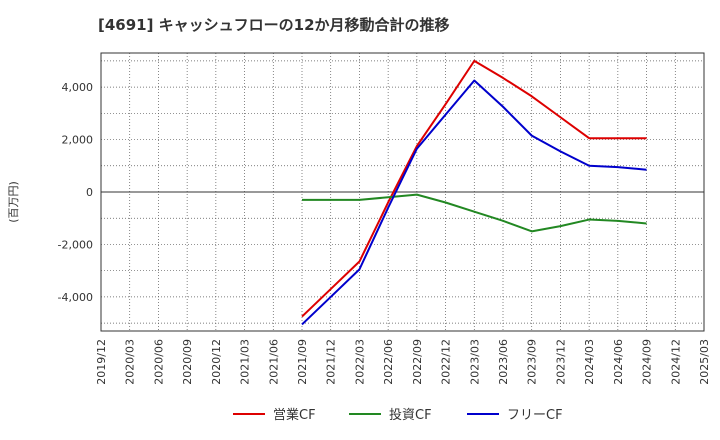 The width and height of the screenshot is (720, 440). I want to click on legend-label: 営業CF, so click(294, 415).